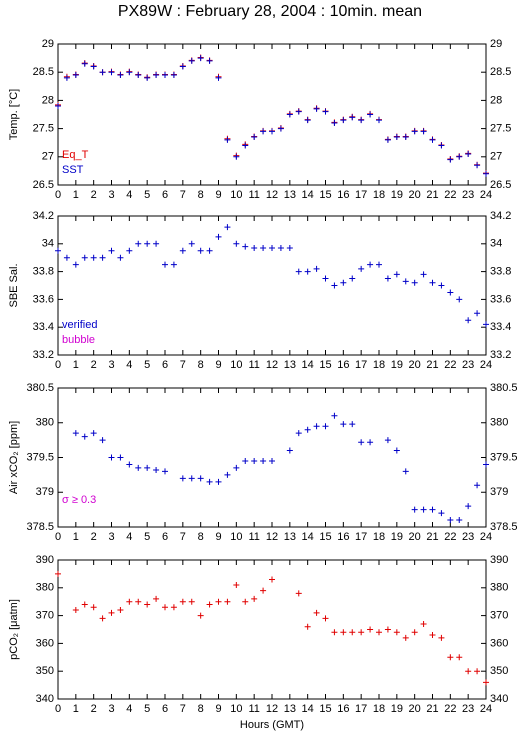  Describe the element at coordinates (14, 285) in the screenshot. I see `y-axis-label: SBE Sal.` at that location.